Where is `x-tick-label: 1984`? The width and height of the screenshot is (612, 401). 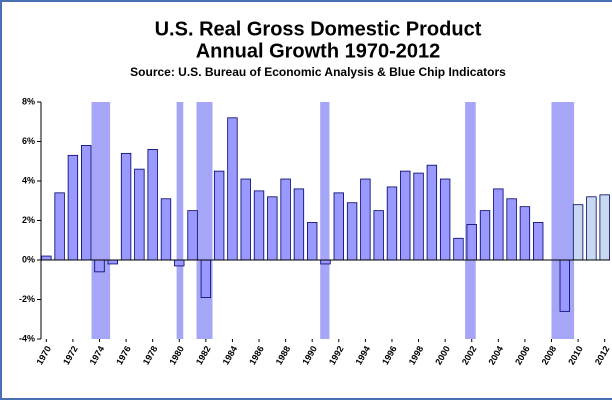
x-tick-label: 1984 is located at coordinates (230, 355).